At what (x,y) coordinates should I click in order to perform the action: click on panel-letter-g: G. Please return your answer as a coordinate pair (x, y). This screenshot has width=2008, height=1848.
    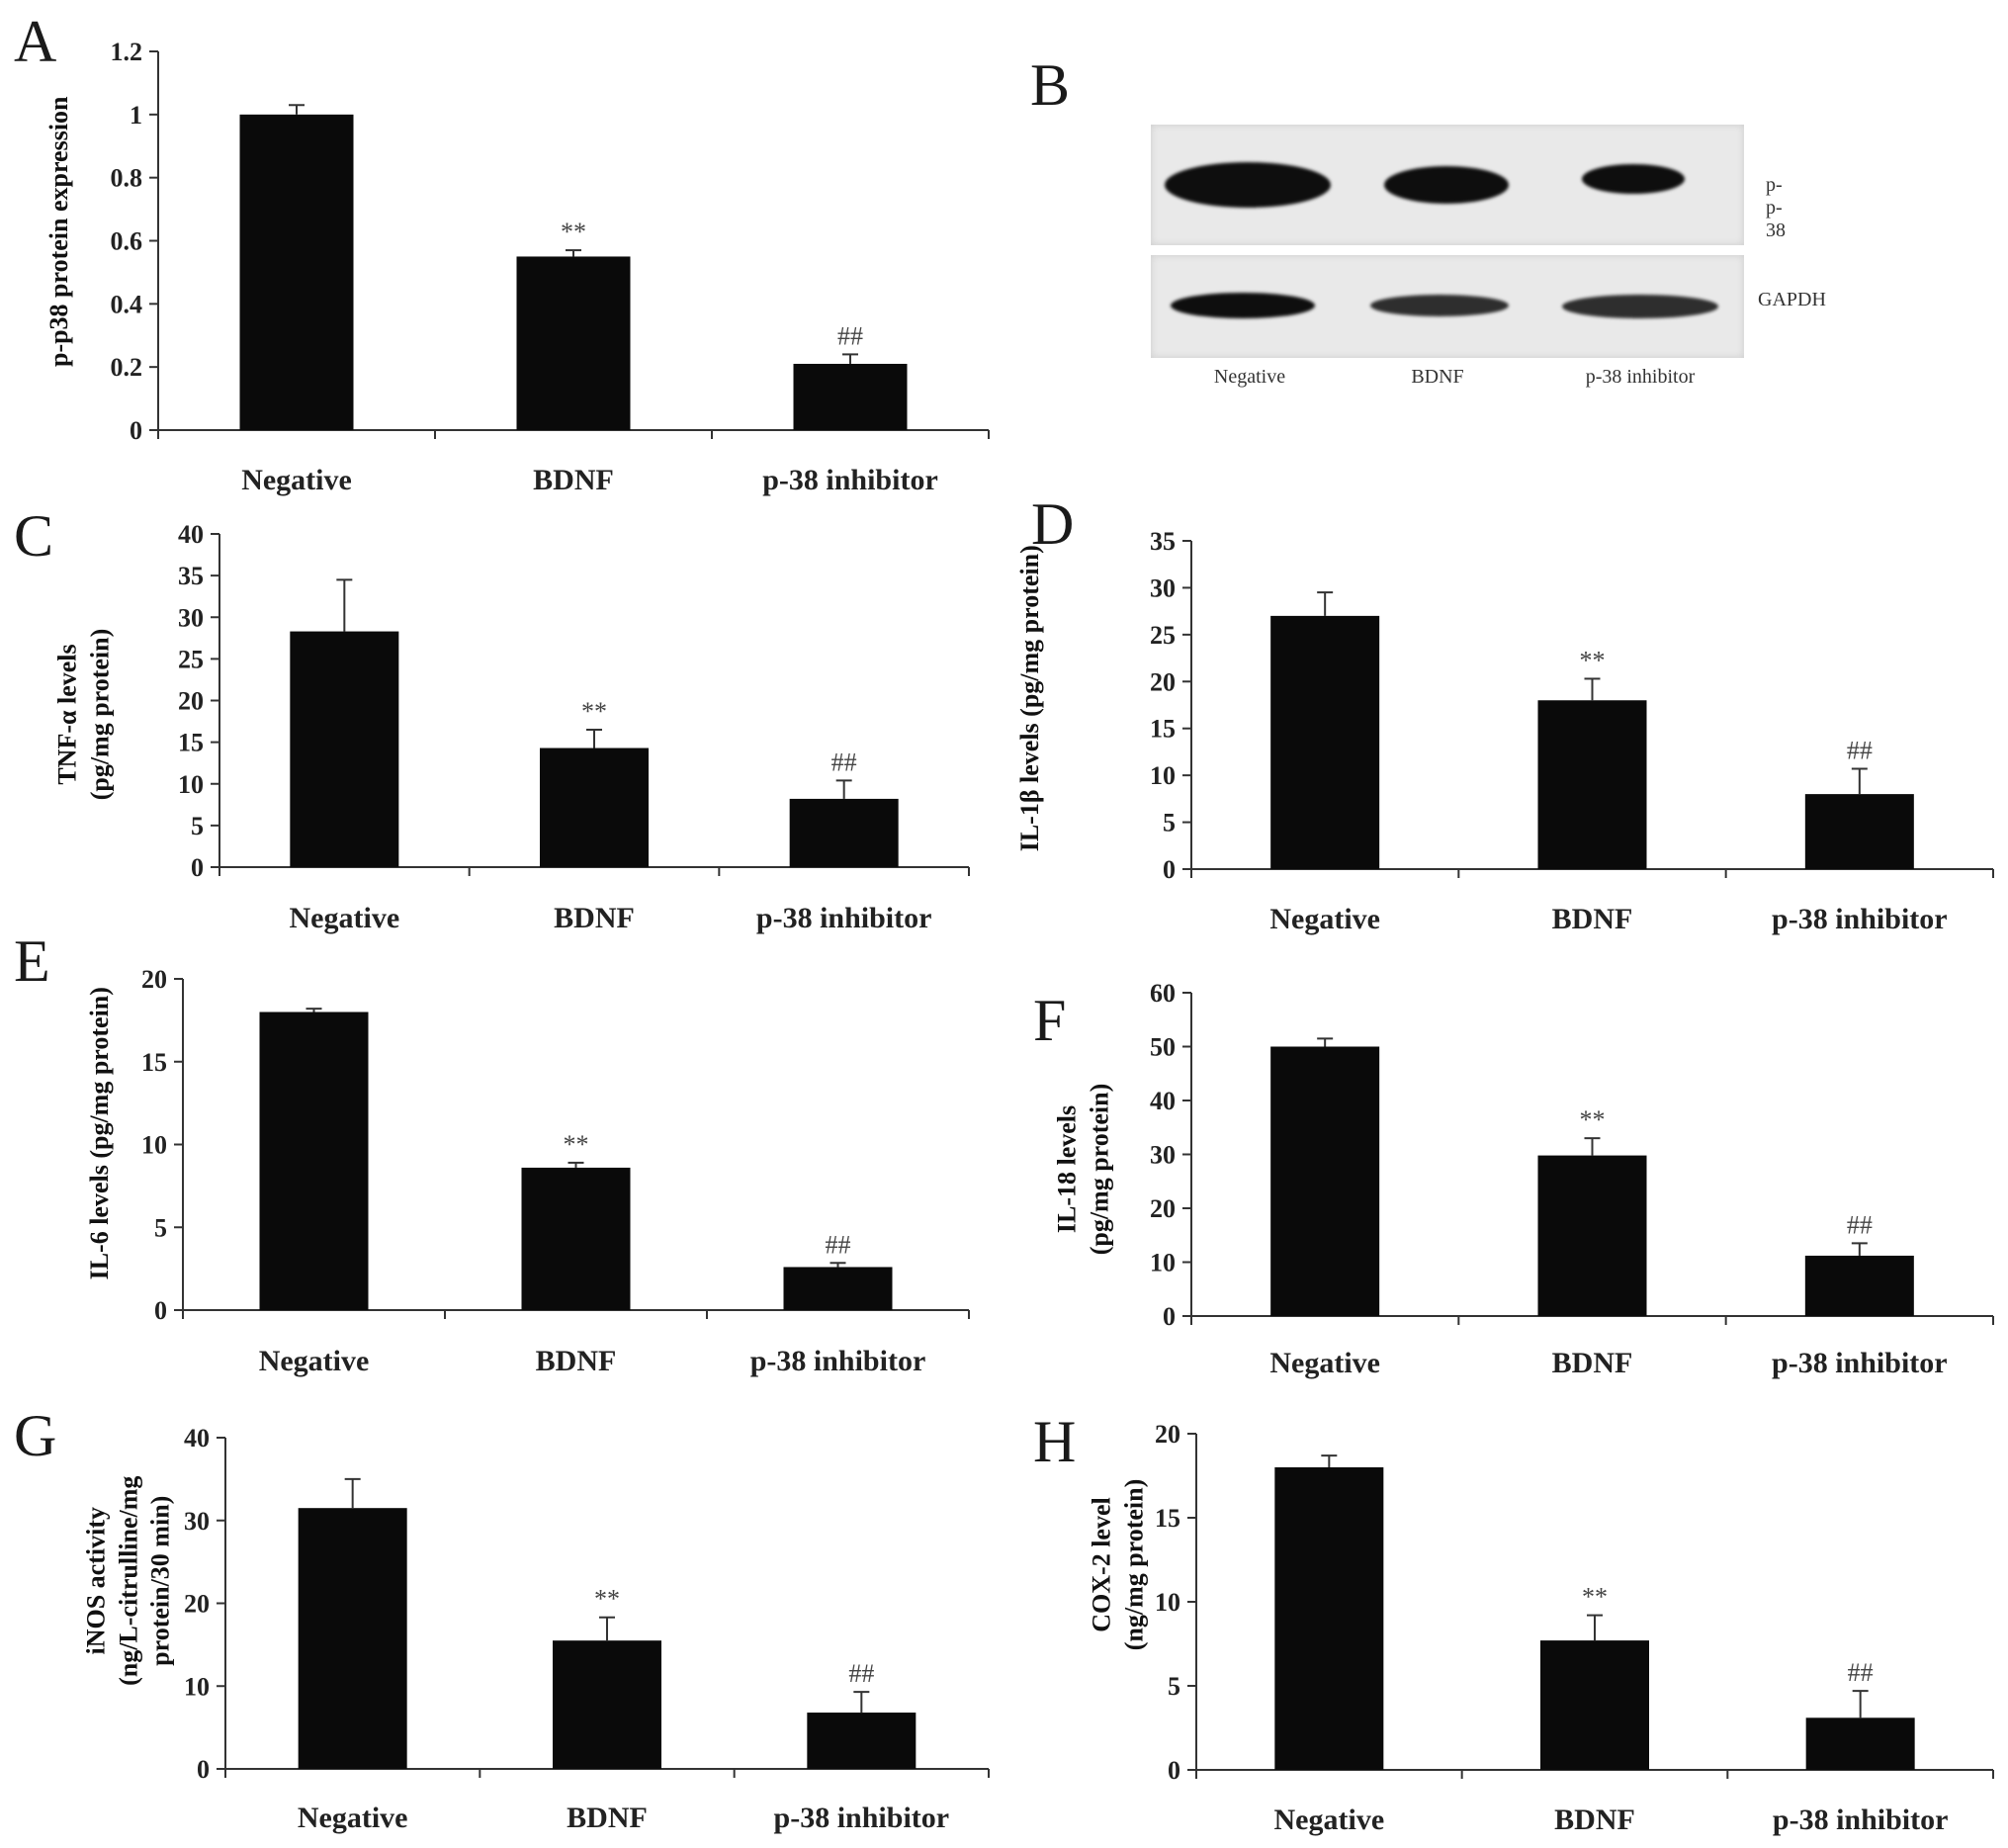
    Looking at the image, I should click on (35, 1436).